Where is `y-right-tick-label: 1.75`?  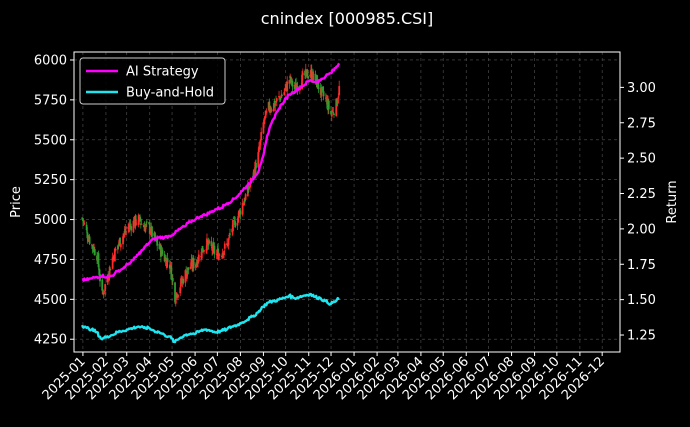
y-right-tick-label: 1.75 is located at coordinates (641, 265).